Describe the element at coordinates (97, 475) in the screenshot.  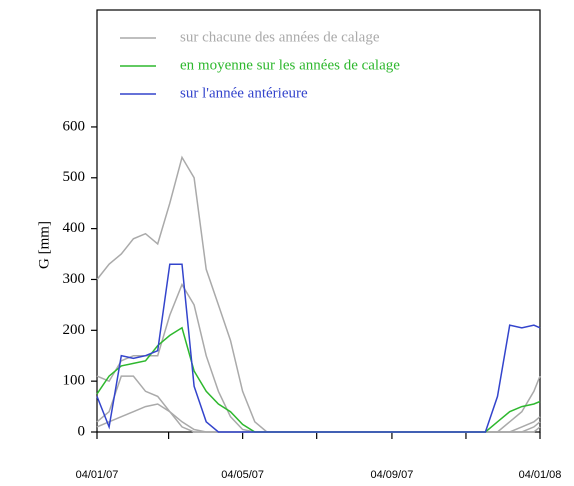
I see `x-tick-label: 04/01/07` at that location.